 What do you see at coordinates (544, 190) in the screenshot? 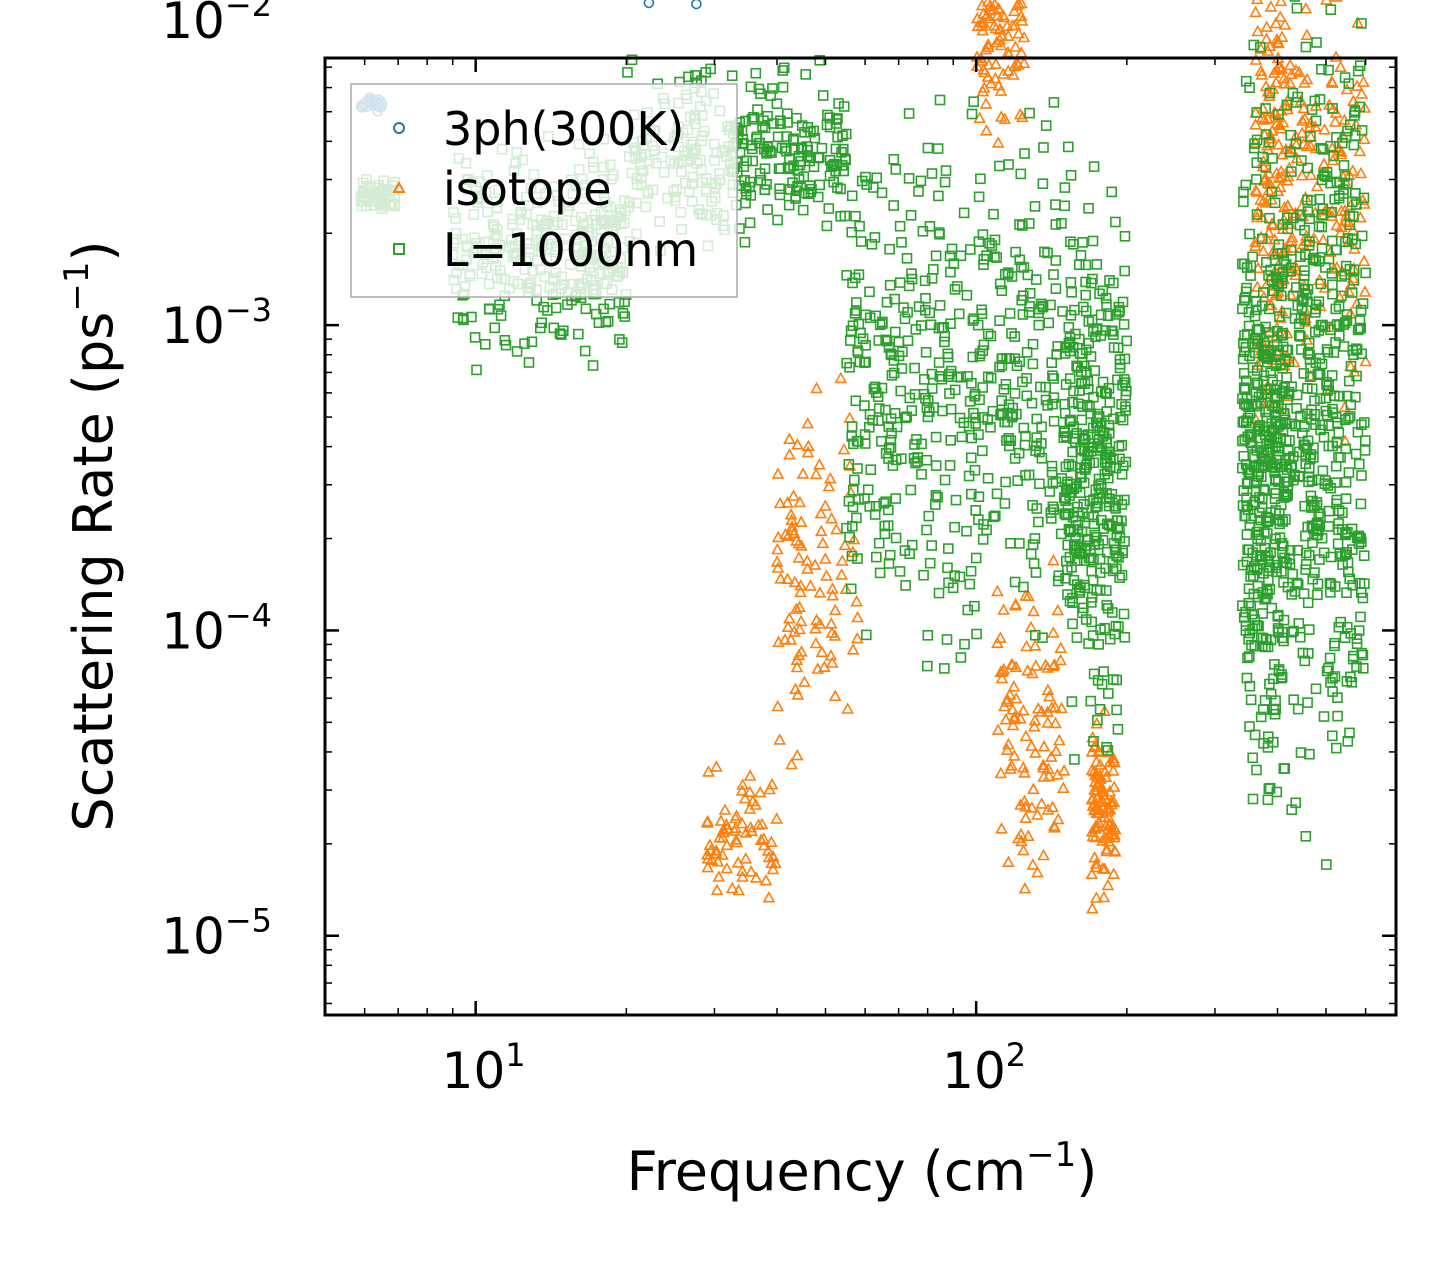
I see `legend-box` at bounding box center [544, 190].